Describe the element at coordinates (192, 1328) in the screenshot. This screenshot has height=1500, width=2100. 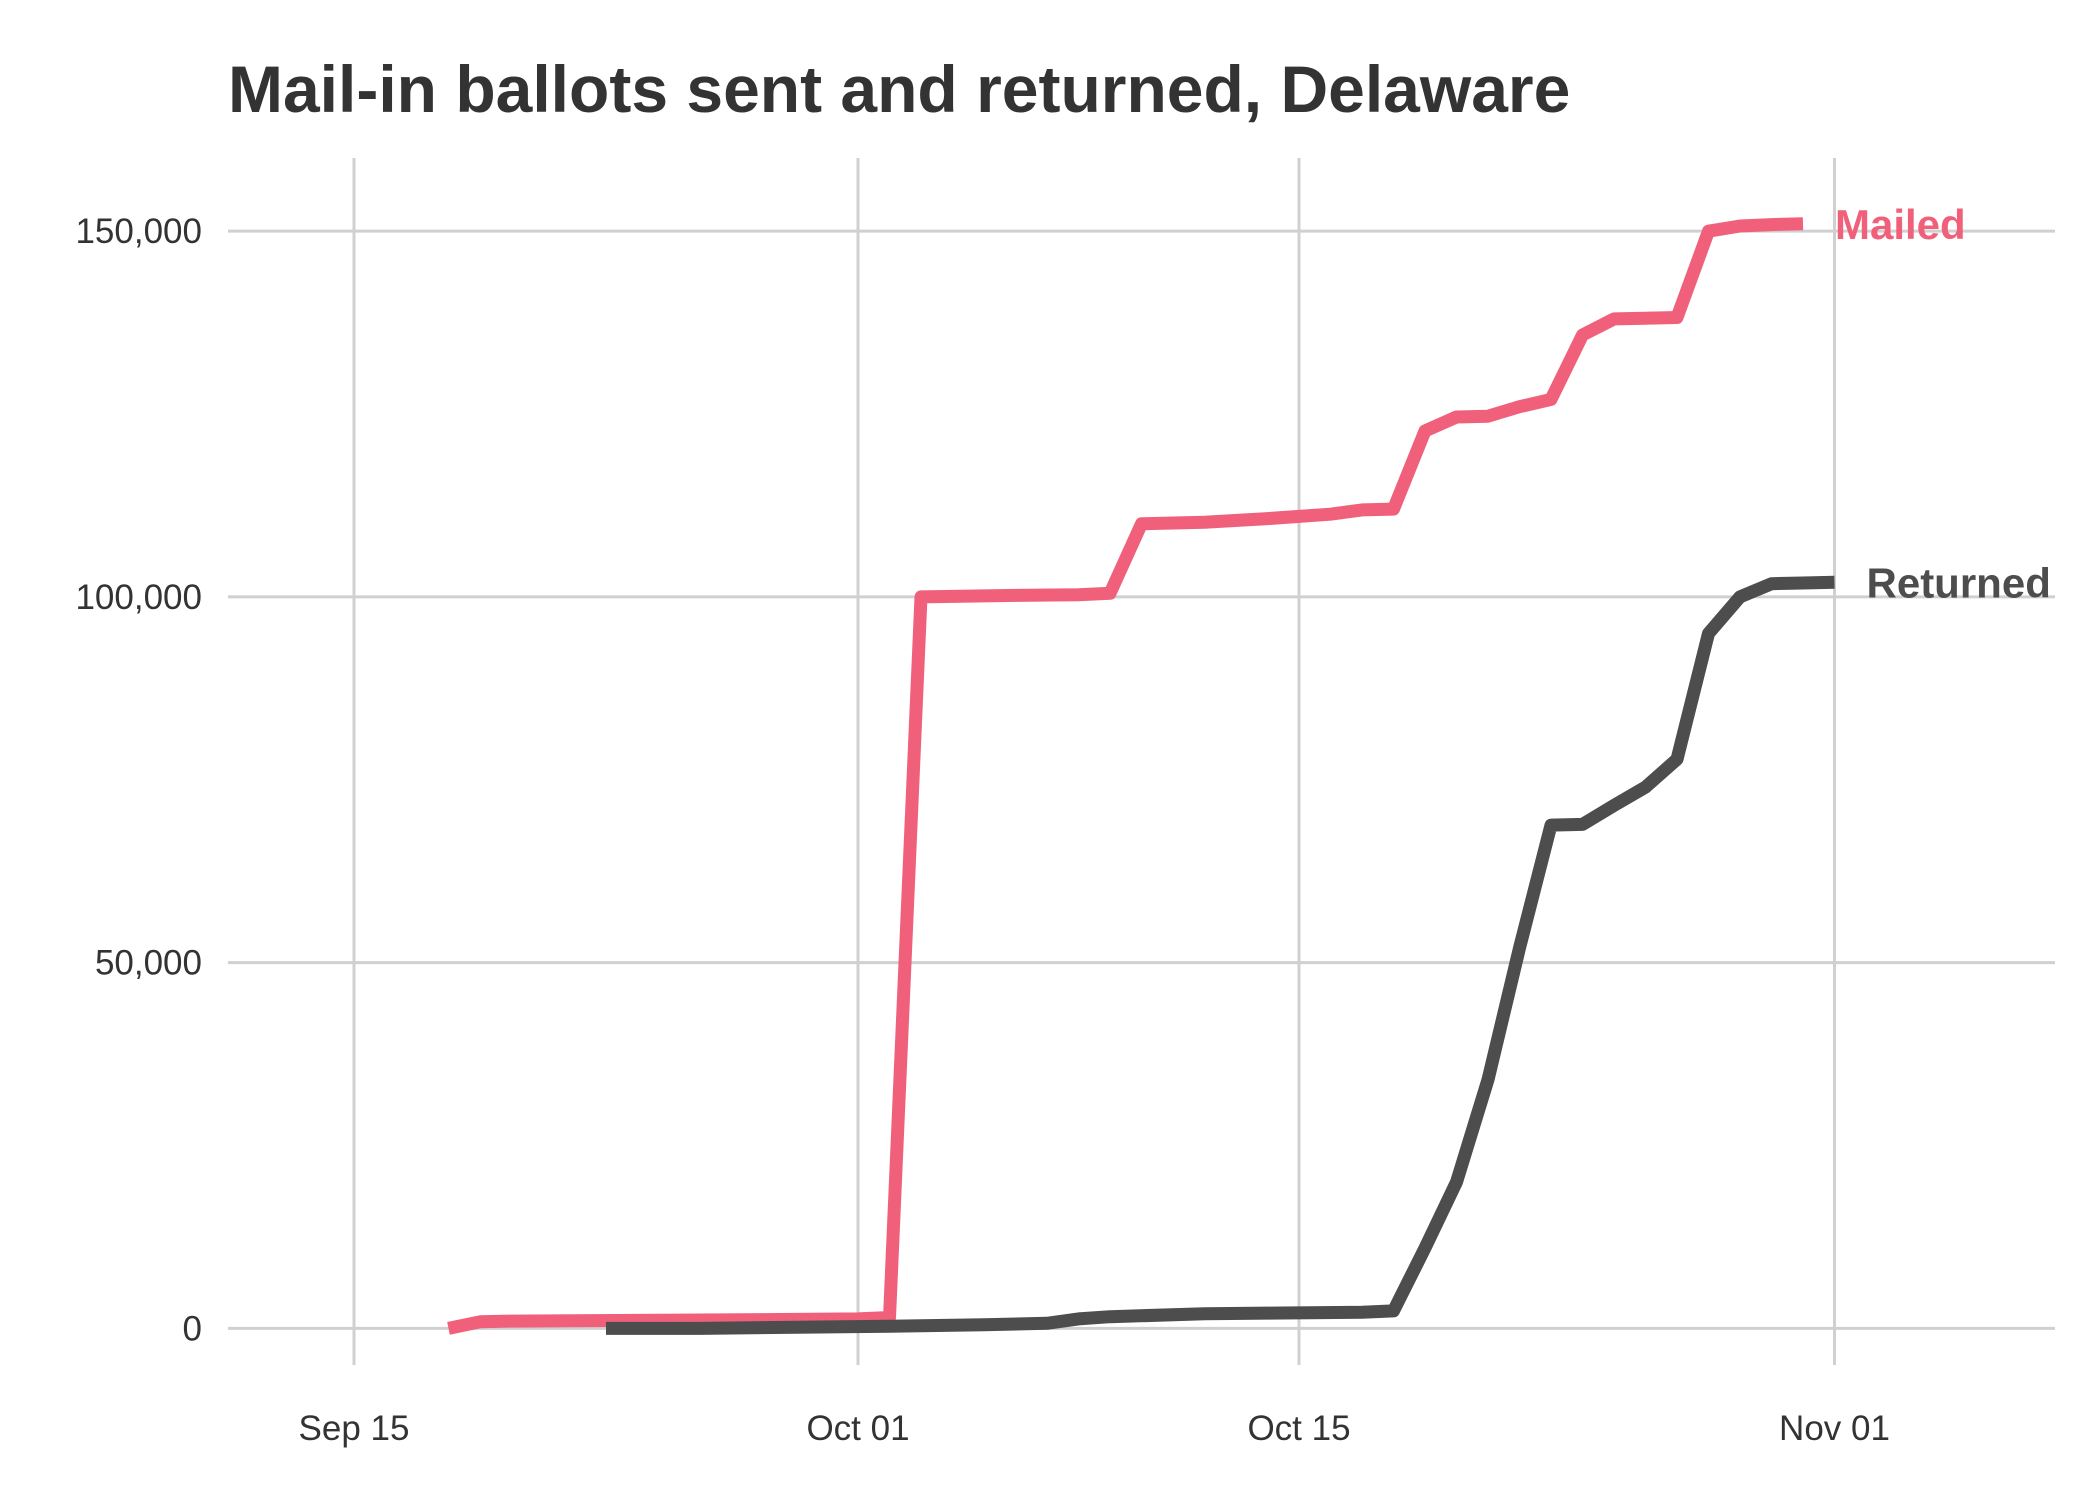
I see `y-tick-label: 0` at that location.